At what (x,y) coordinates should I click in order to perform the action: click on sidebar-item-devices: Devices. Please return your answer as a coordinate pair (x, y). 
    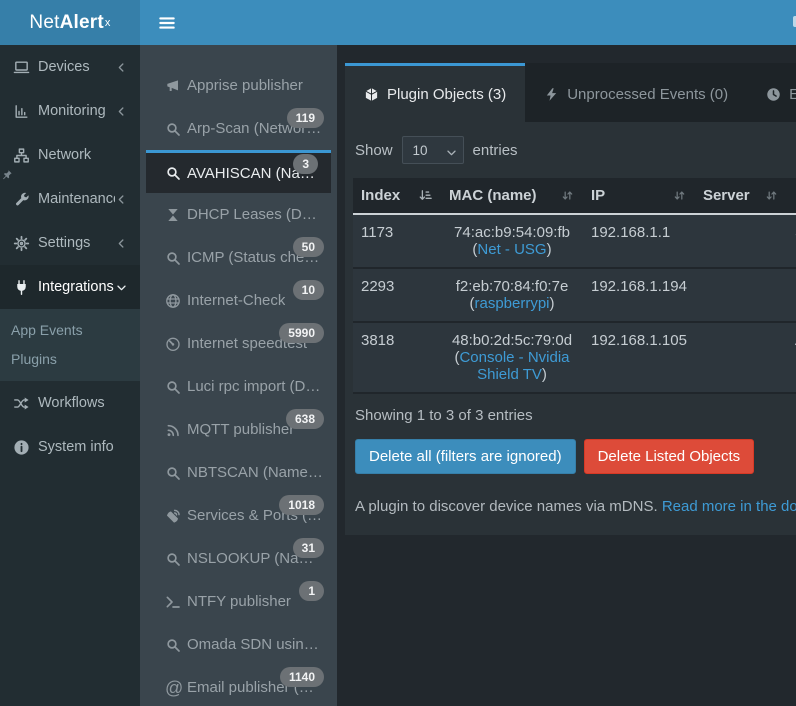
    Looking at the image, I should click on (70, 67).